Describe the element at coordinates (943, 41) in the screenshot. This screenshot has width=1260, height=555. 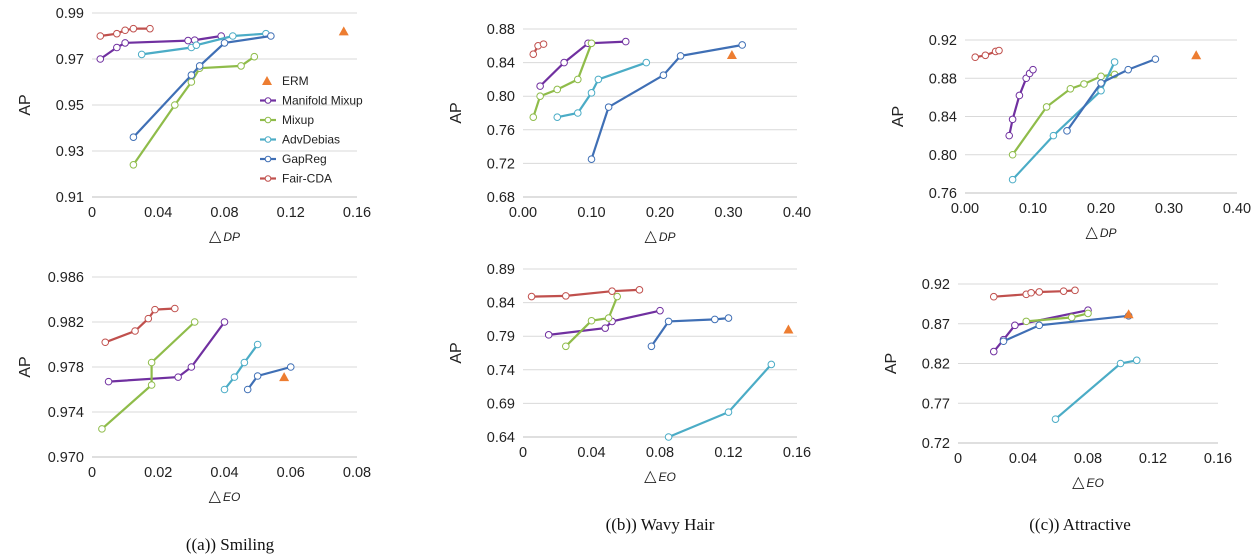
I see `y-tick-label: 0.92` at that location.